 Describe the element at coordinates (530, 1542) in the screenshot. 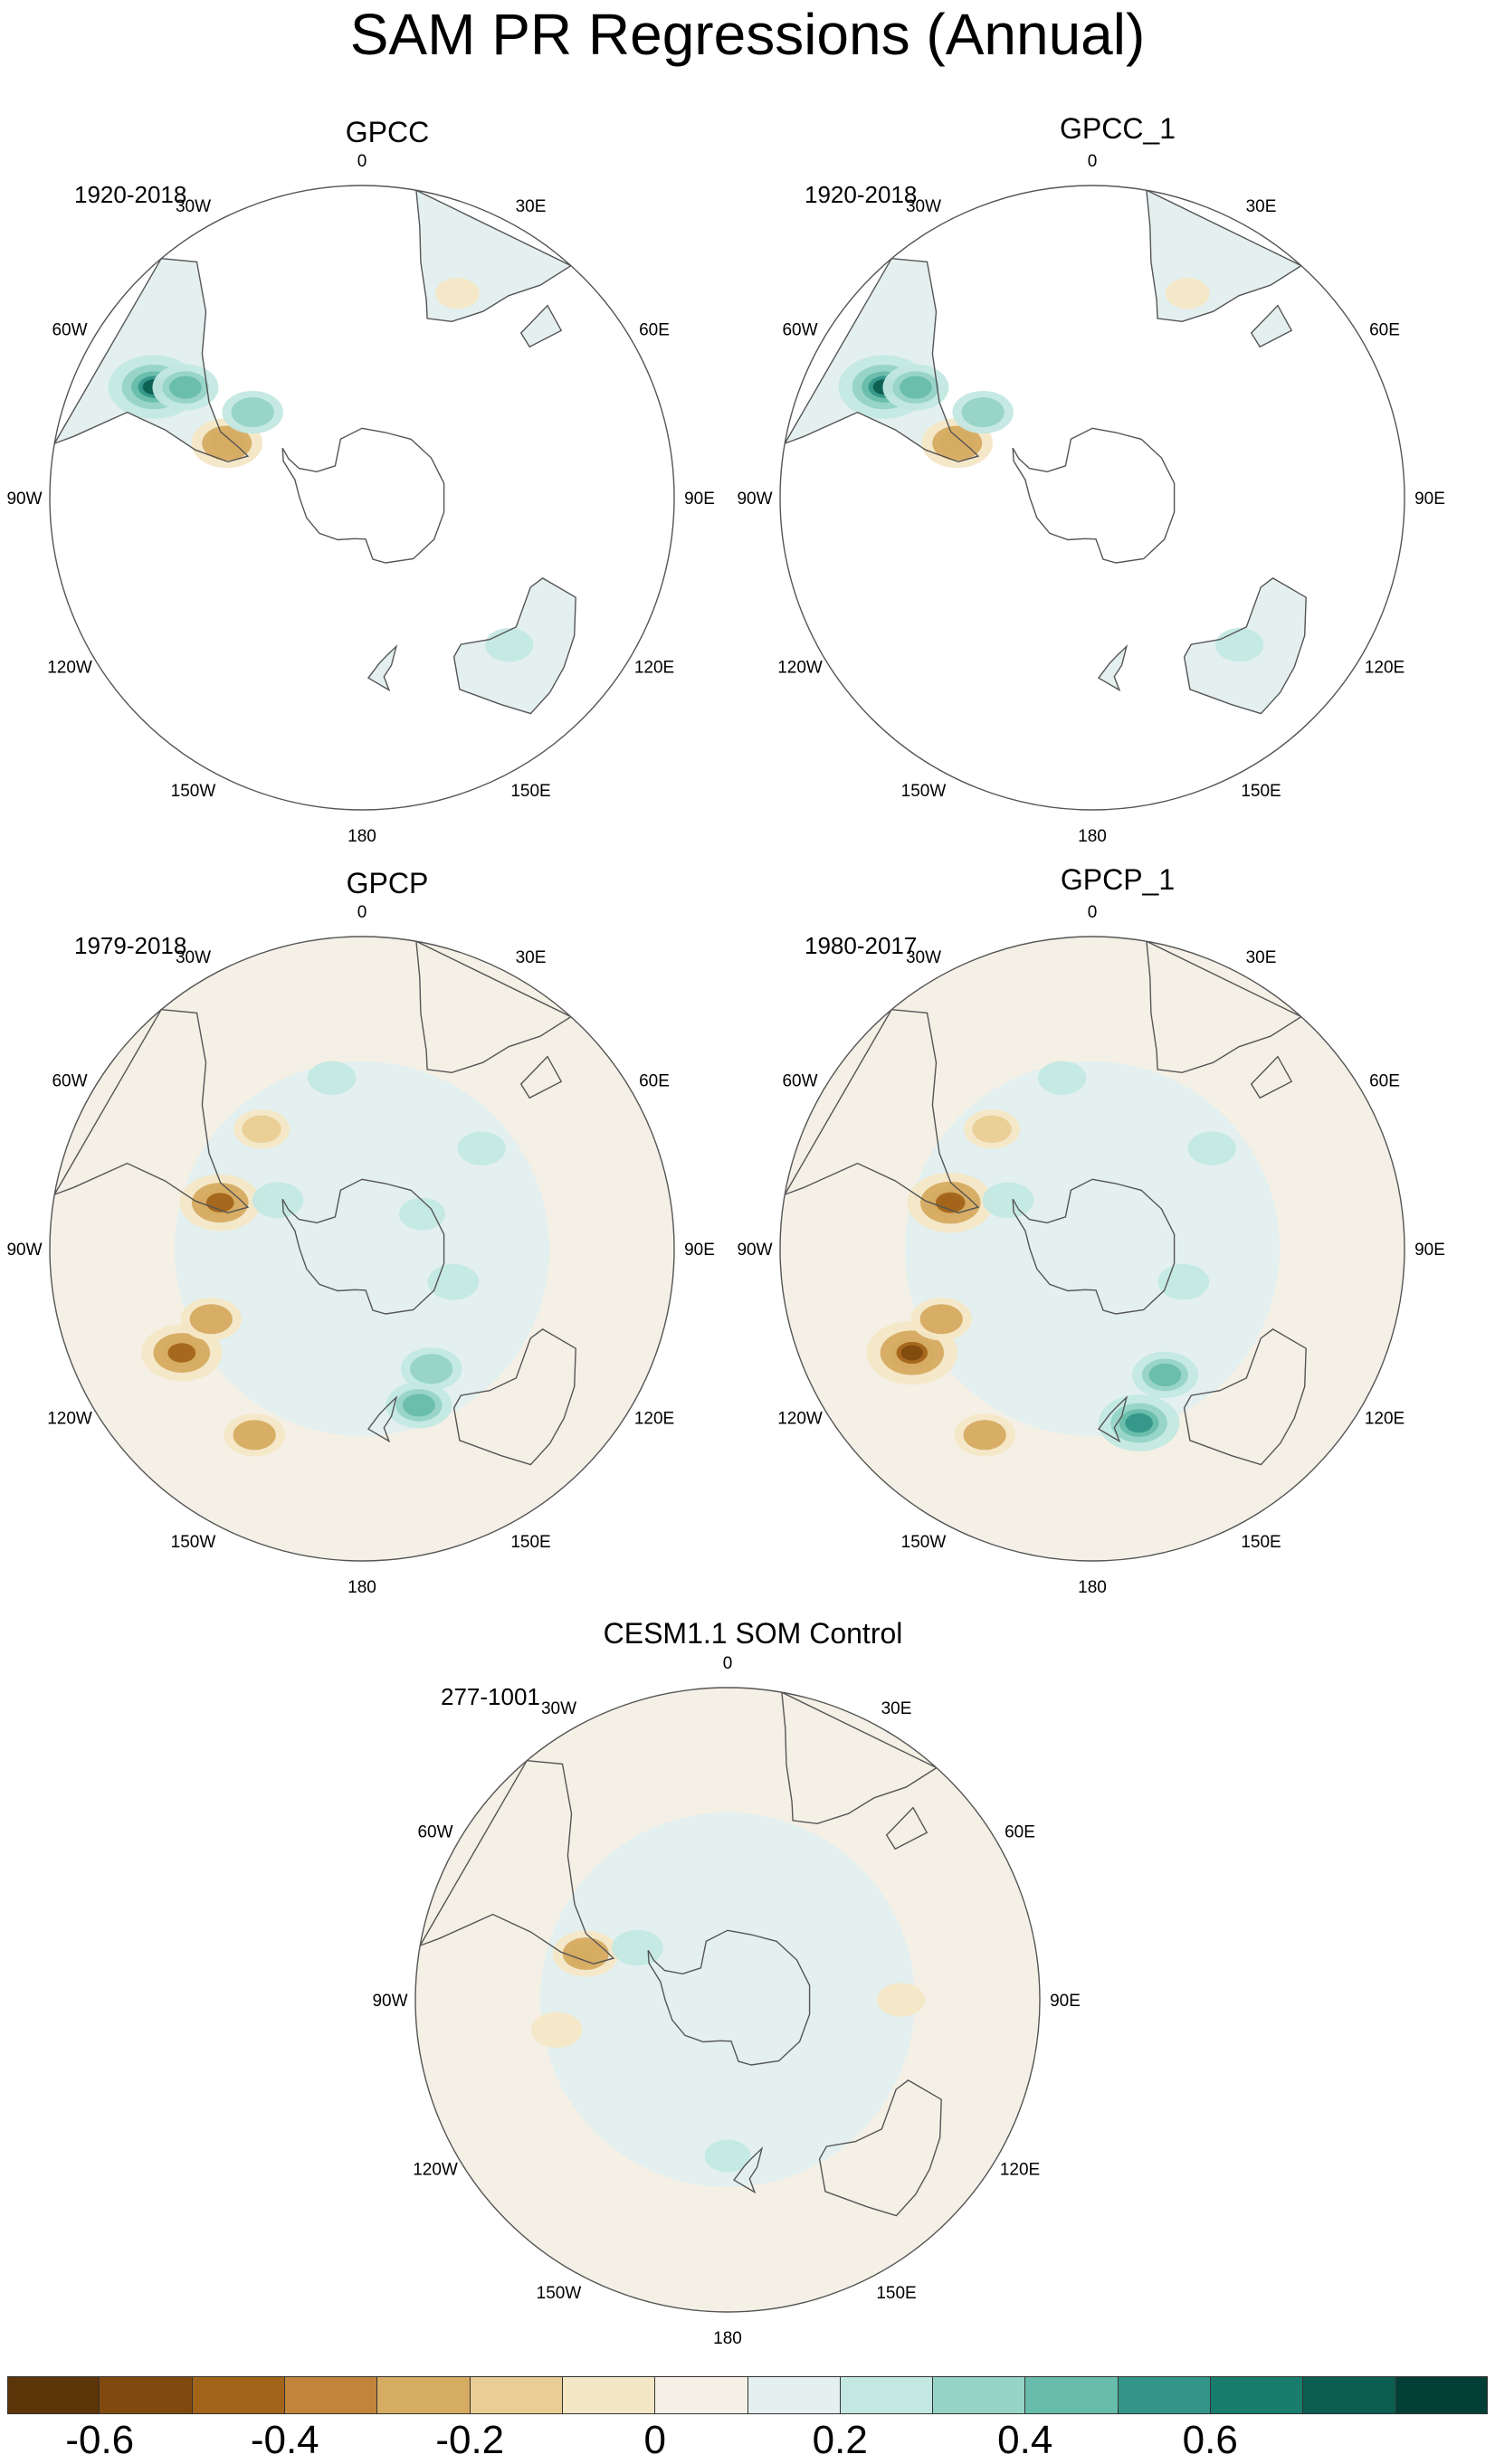

I see `longitude-label: 150E` at that location.